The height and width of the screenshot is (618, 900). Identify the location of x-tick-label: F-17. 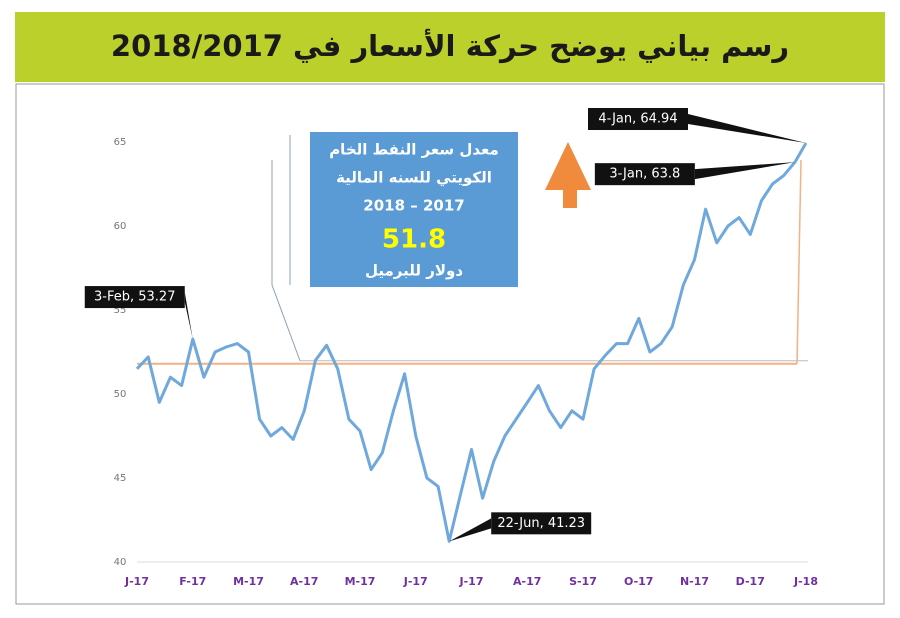
(192, 581).